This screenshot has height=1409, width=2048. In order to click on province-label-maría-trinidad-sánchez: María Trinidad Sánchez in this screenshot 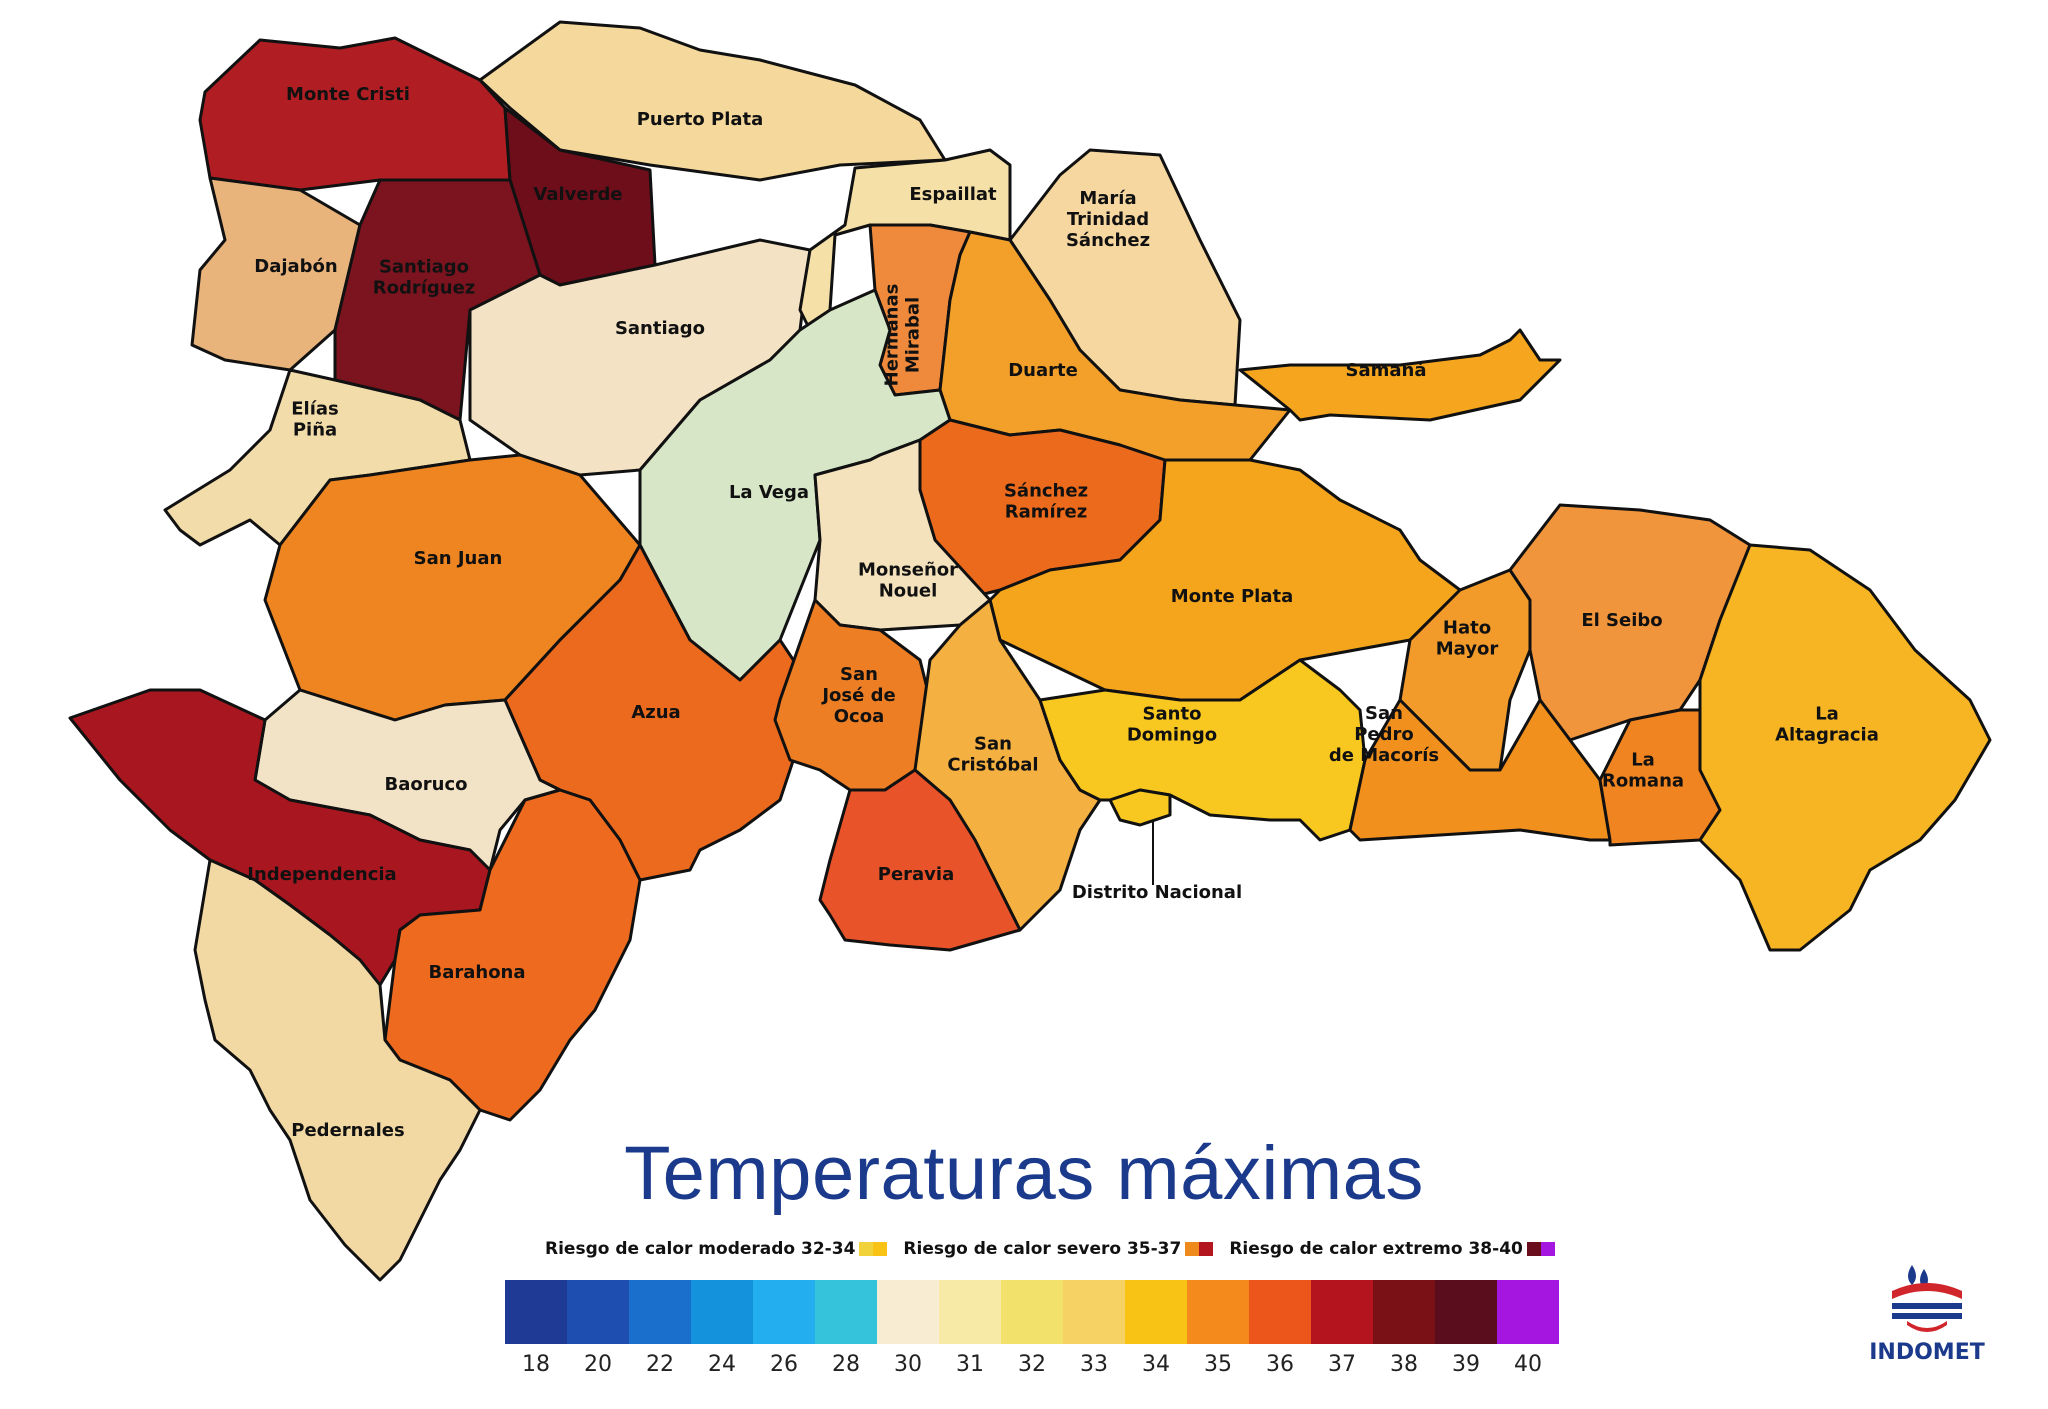, I will do `click(1108, 219)`.